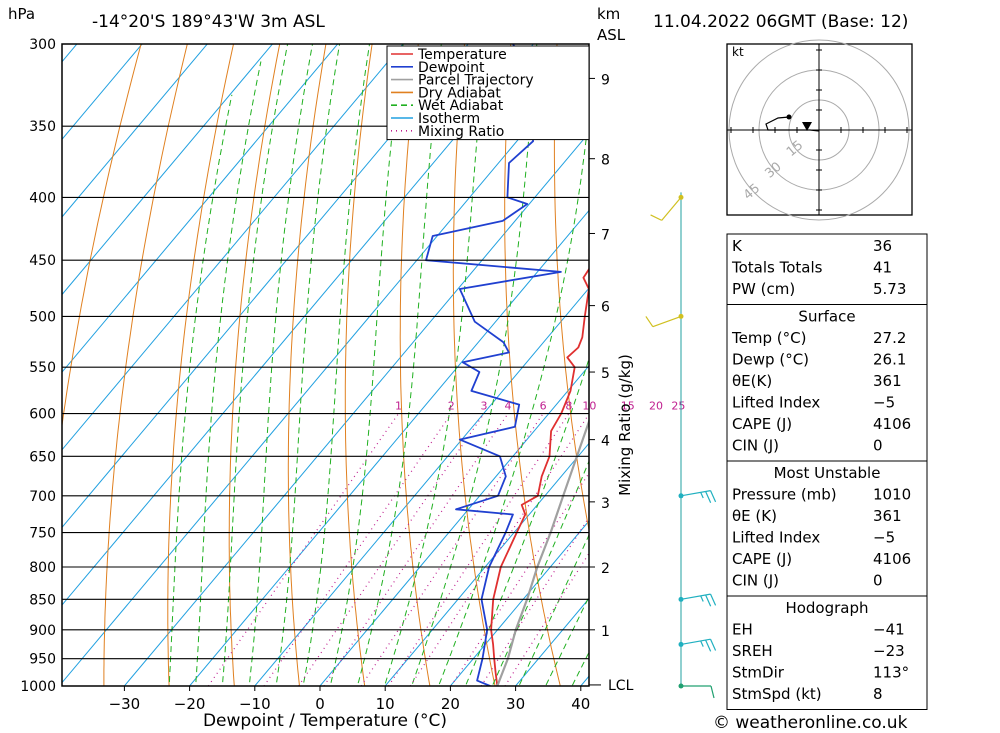  What do you see at coordinates (605, 569) in the screenshot?
I see `height-tick-label: 2` at bounding box center [605, 569].